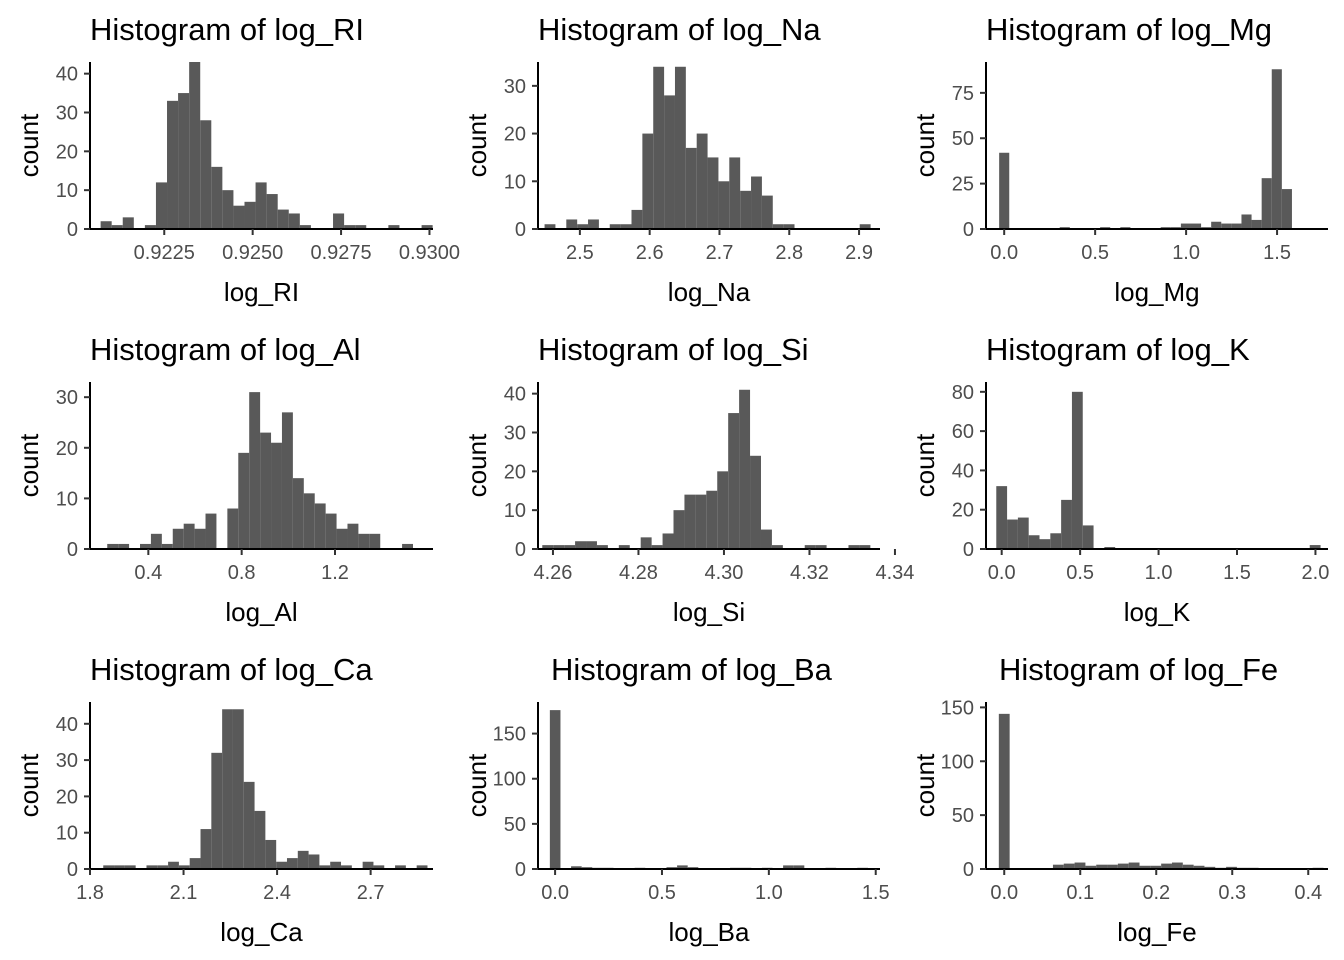 This screenshot has width=1344, height=960. Describe the element at coordinates (963, 432) in the screenshot. I see `y-tick-label: 60` at that location.